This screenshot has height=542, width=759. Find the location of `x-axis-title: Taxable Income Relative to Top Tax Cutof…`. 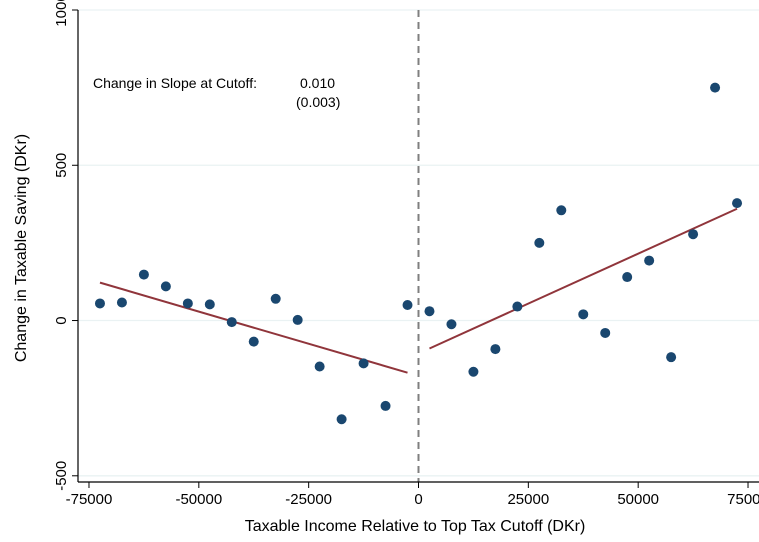

x-axis-title: Taxable Income Relative to Top Tax Cutof… is located at coordinates (415, 526).